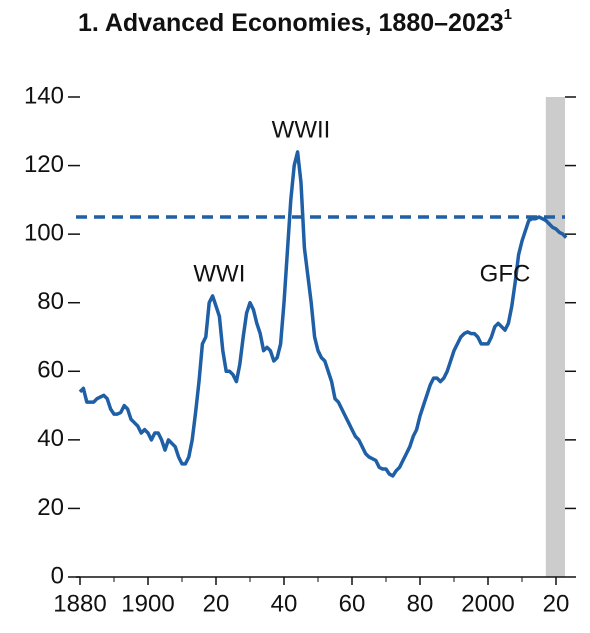 The width and height of the screenshot is (590, 633). I want to click on y-tick-label: 0, so click(57, 575).